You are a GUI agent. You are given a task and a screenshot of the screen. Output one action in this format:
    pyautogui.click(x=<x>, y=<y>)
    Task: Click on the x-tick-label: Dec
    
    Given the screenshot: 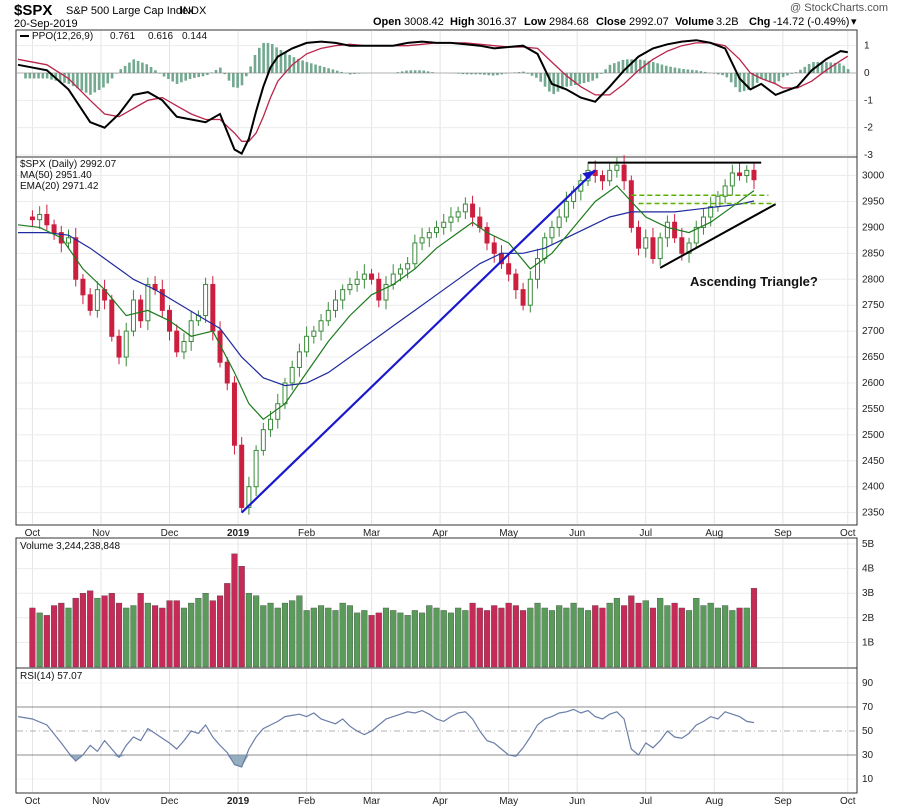 What is the action you would take?
    pyautogui.click(x=170, y=801)
    